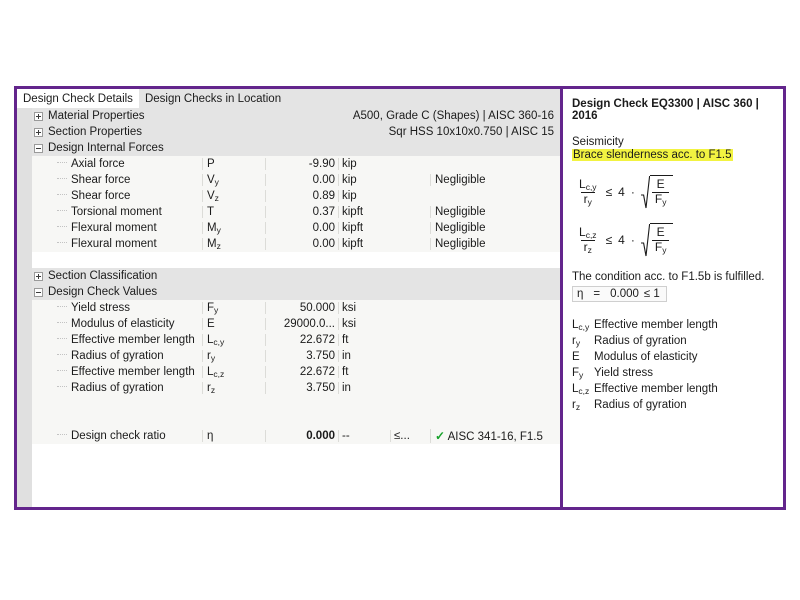 This screenshot has width=800, height=600. What do you see at coordinates (301, 196) in the screenshot?
I see `row-value: 0.89` at bounding box center [301, 196].